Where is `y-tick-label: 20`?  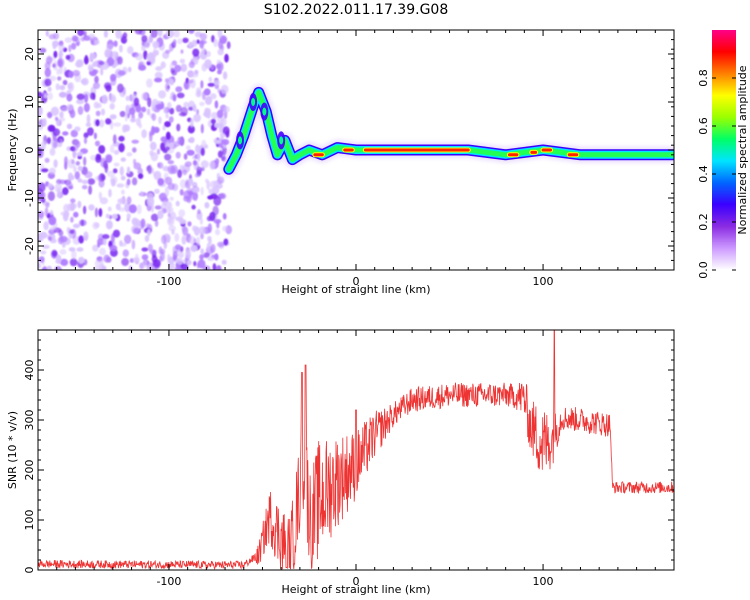
y-tick-label: 20 is located at coordinates (29, 54).